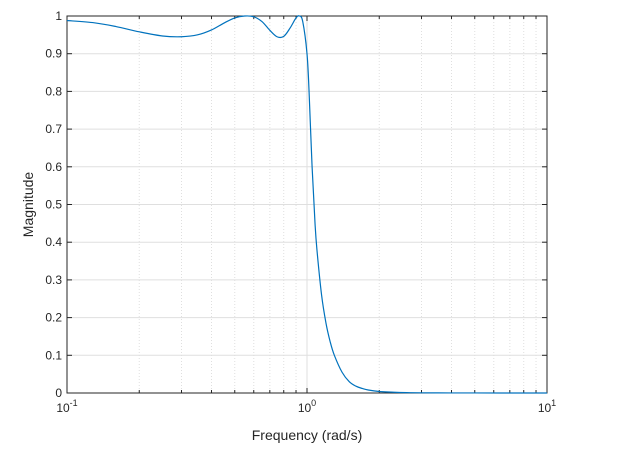 The image size is (642, 449). I want to click on y-tick-label: 0.9, so click(53, 54).